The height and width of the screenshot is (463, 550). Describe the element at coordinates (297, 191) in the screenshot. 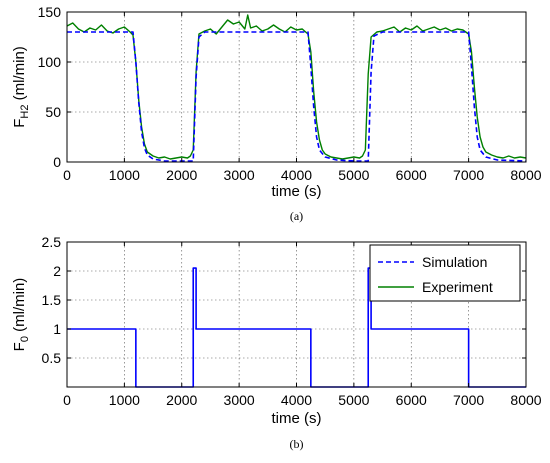

I see `x-axis-label-a: time (s)` at that location.